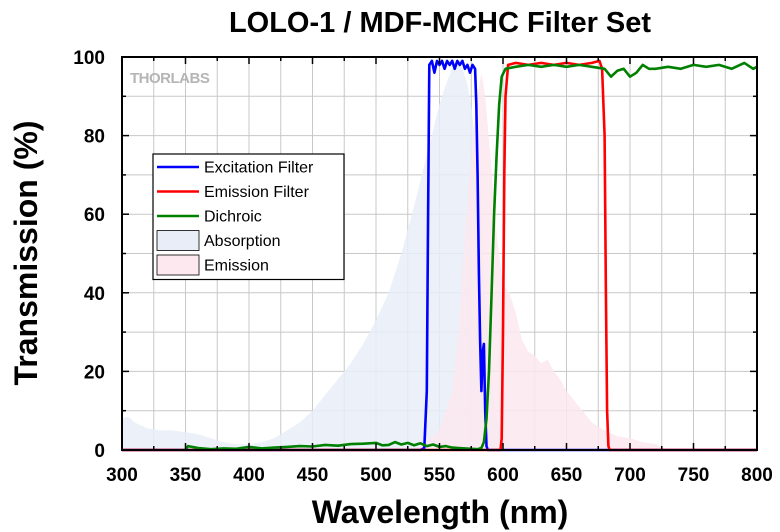 This screenshot has height=532, width=780. I want to click on x-tick-label: 700, so click(630, 475).